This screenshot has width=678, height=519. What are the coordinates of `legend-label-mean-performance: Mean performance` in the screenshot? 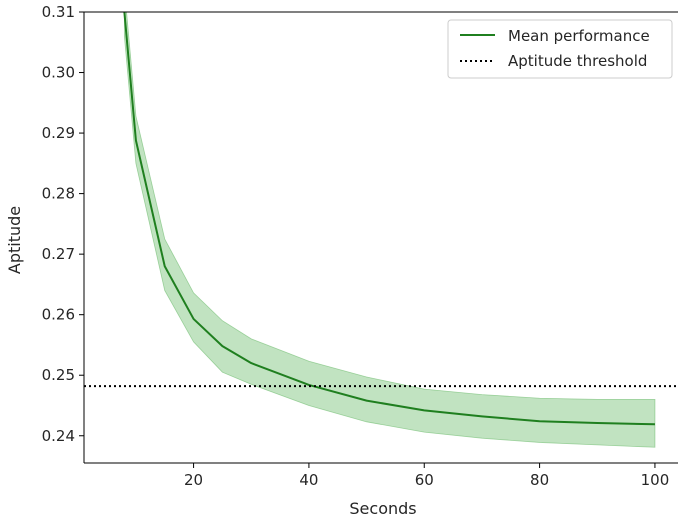 It's located at (579, 36).